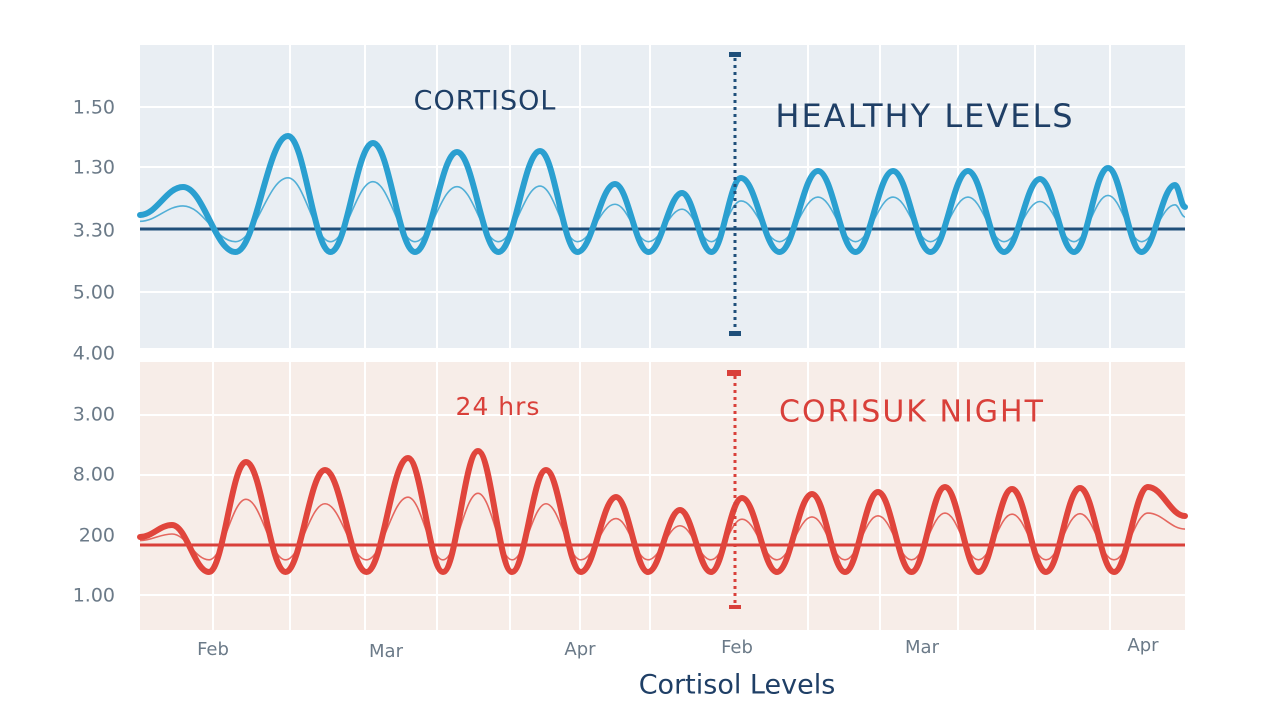 The width and height of the screenshot is (1280, 720). I want to click on y-label: 1.30, so click(94, 168).